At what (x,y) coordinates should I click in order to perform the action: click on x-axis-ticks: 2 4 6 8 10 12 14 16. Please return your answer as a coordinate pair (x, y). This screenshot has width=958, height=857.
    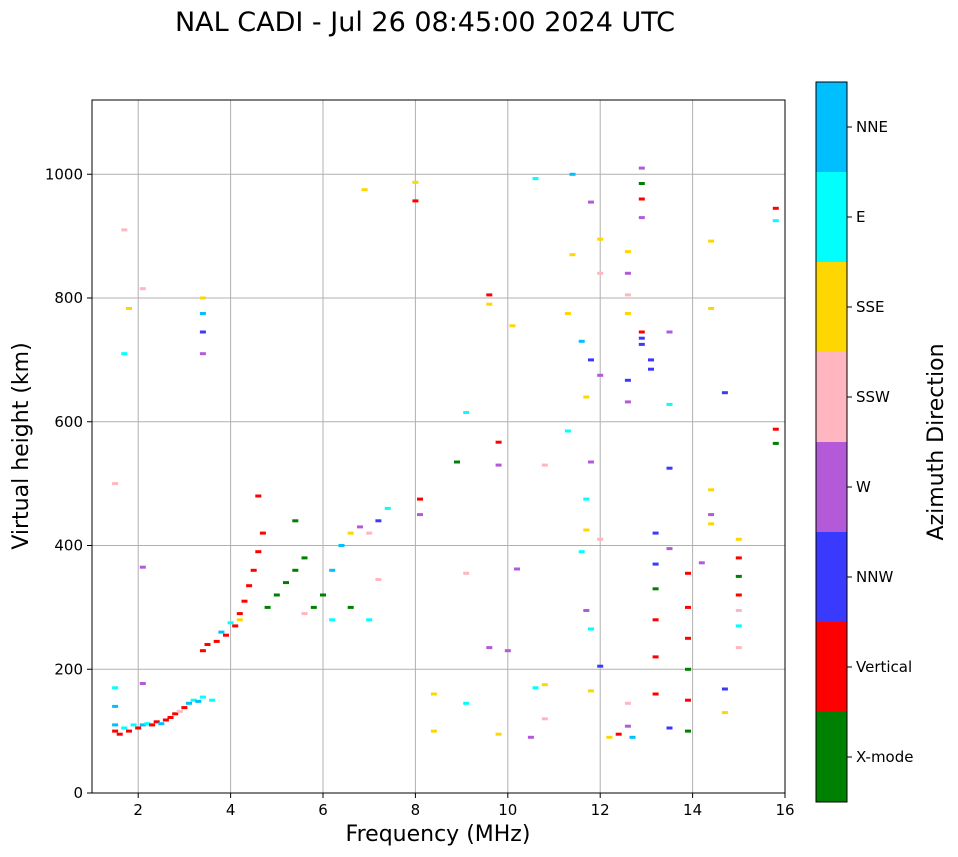
    Looking at the image, I should click on (464, 806).